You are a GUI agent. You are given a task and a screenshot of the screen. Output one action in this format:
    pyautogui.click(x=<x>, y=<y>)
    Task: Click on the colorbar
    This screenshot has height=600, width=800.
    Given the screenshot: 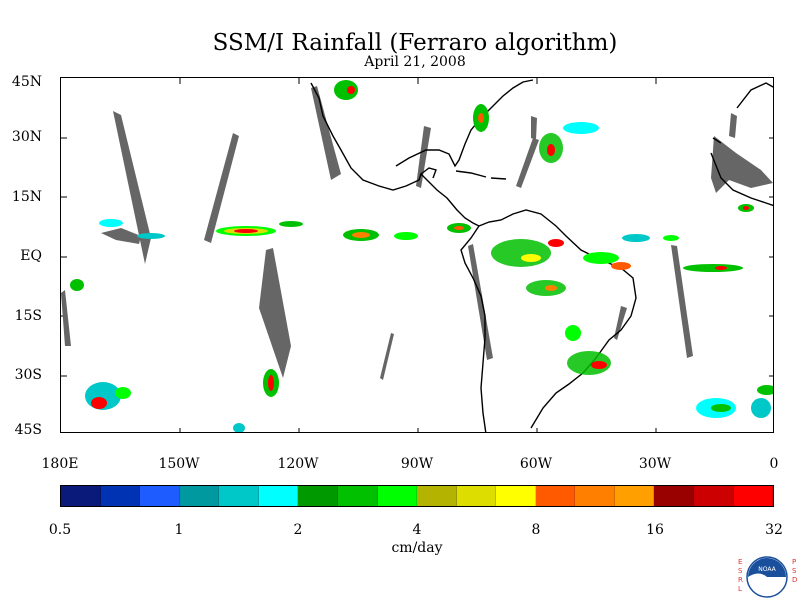 What is the action you would take?
    pyautogui.click(x=417, y=496)
    